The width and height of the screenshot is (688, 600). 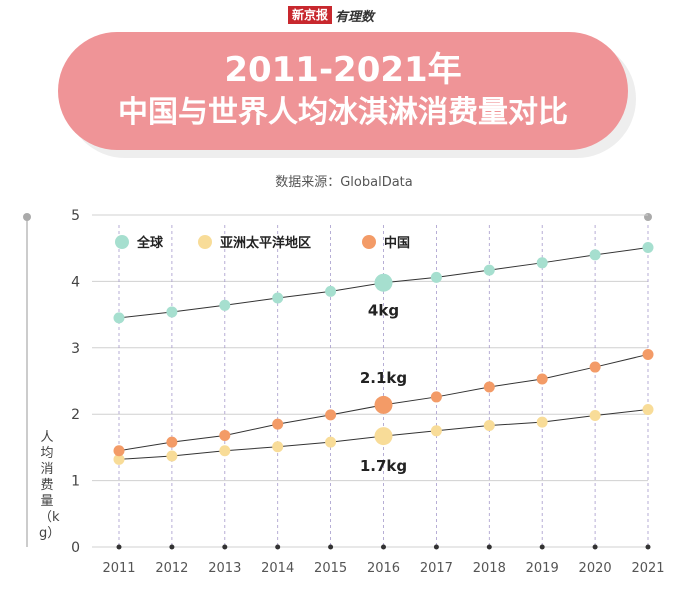 What do you see at coordinates (647, 568) in the screenshot?
I see `x-tick-label: 2021` at bounding box center [647, 568].